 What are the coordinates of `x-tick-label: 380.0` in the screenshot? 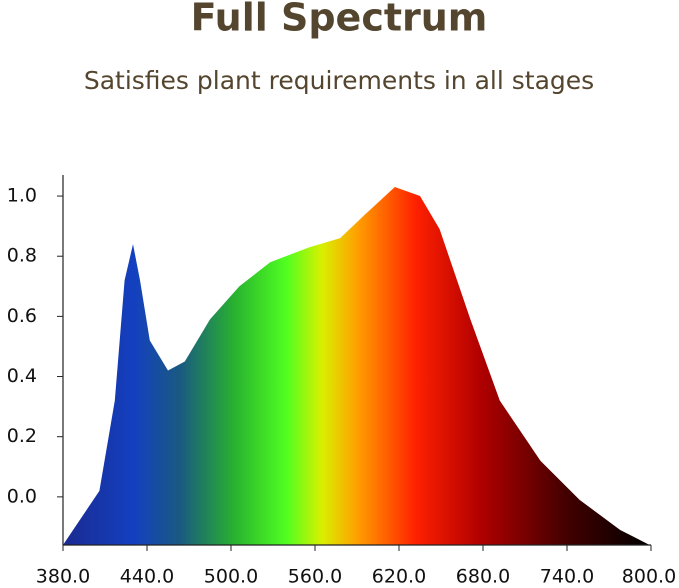 It's located at (63, 577).